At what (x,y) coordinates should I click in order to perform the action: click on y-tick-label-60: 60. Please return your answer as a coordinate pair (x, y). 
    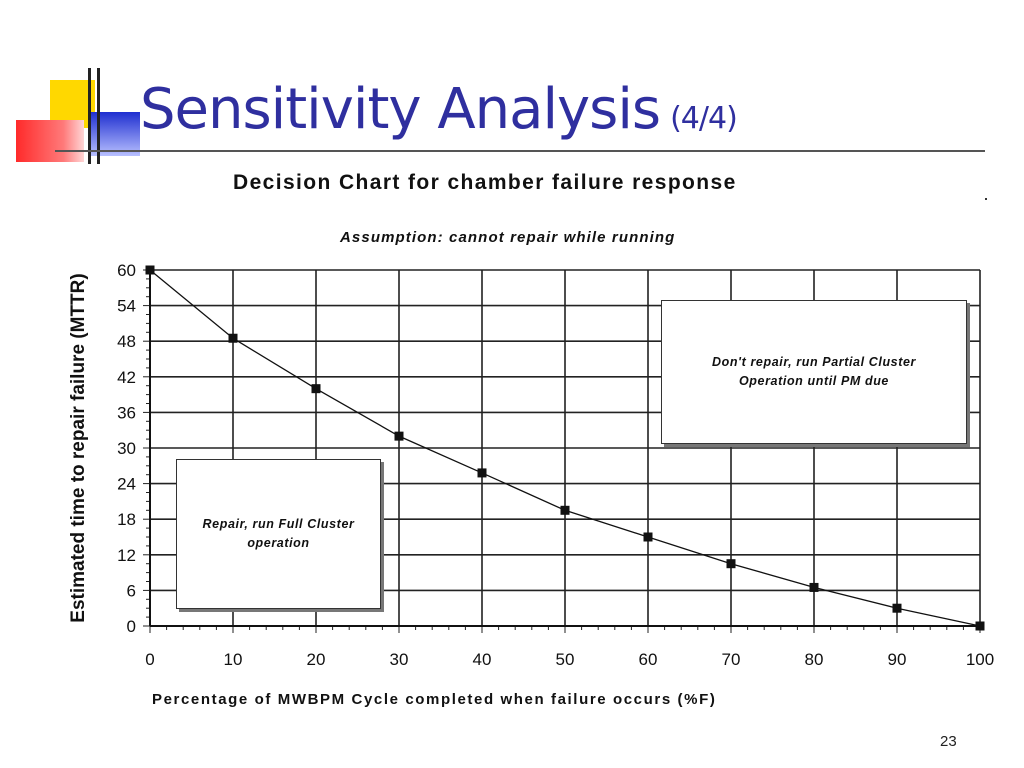
    Looking at the image, I should click on (126, 270).